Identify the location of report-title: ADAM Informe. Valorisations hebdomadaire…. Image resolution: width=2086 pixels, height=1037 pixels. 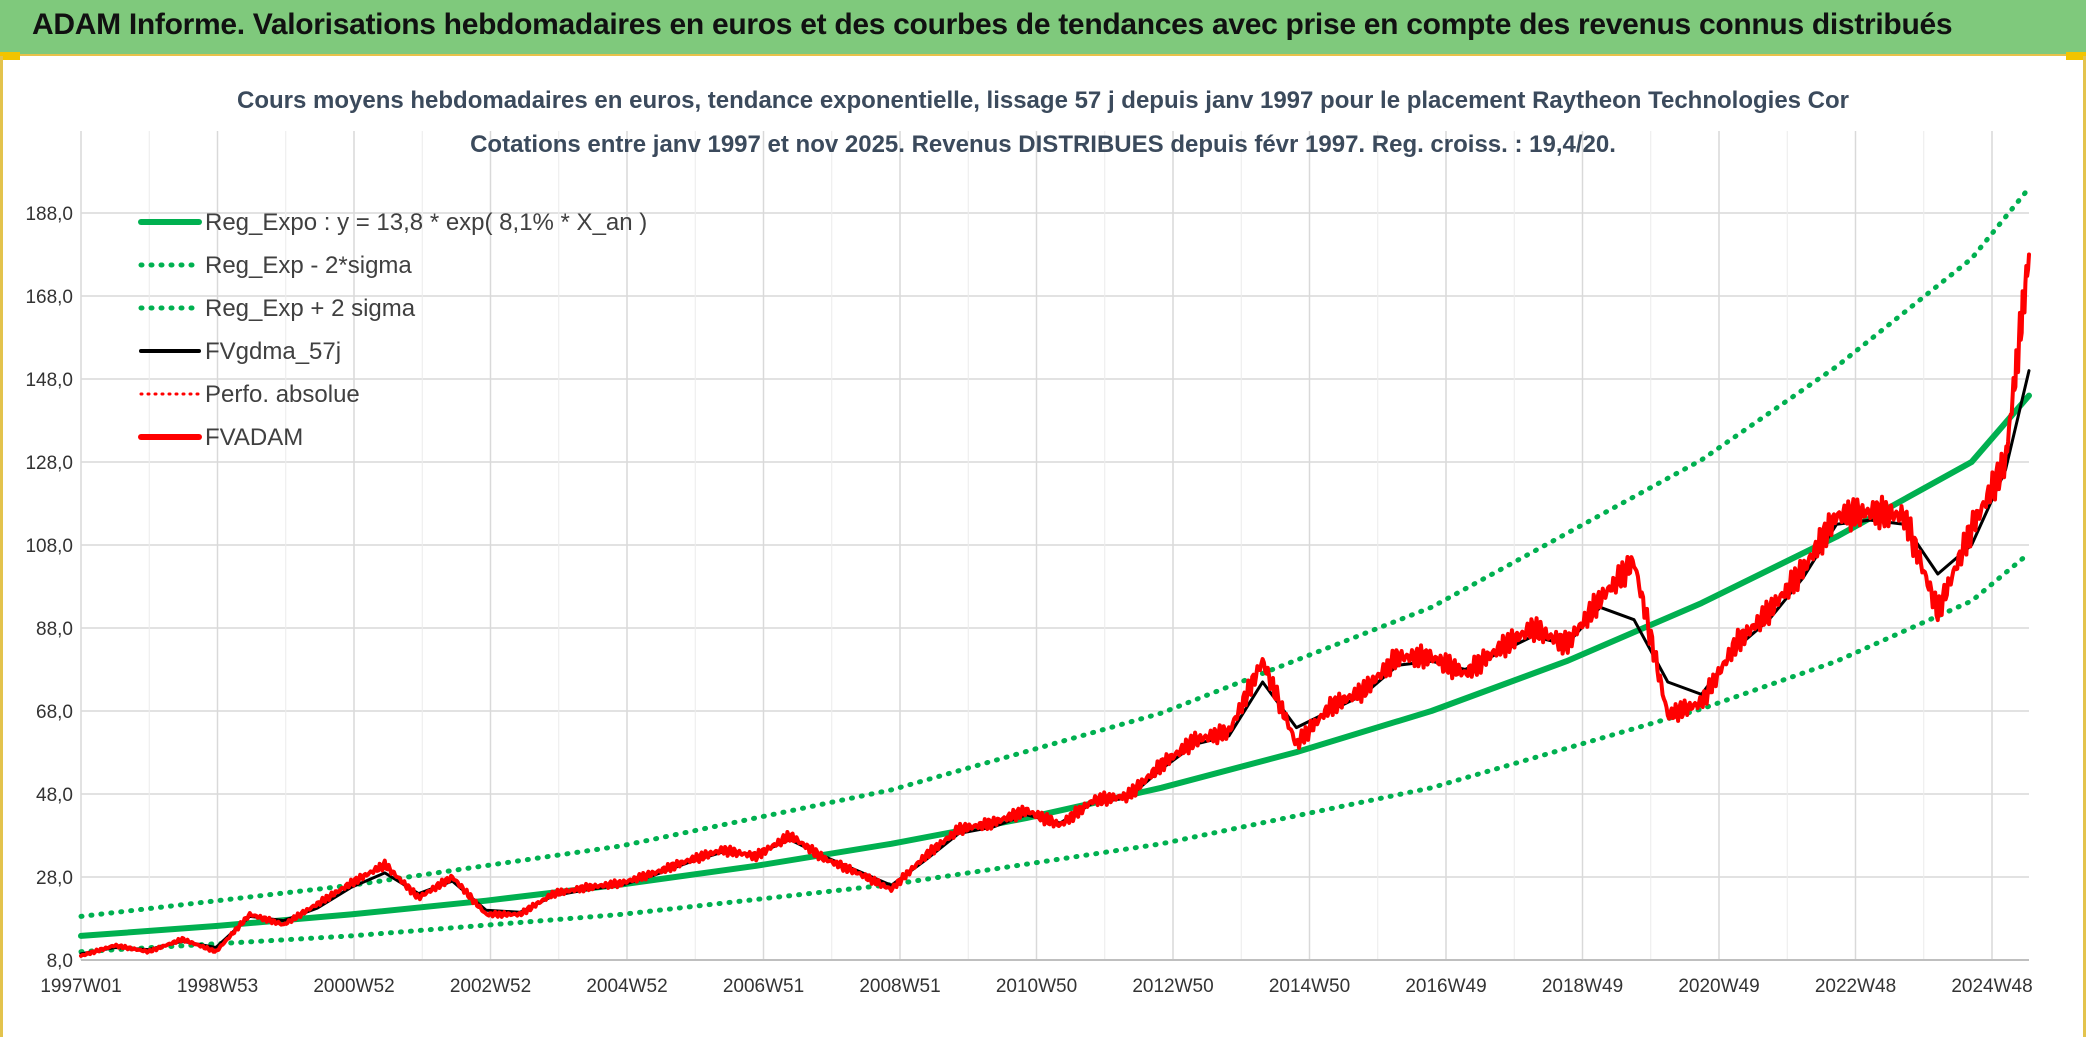
(992, 24).